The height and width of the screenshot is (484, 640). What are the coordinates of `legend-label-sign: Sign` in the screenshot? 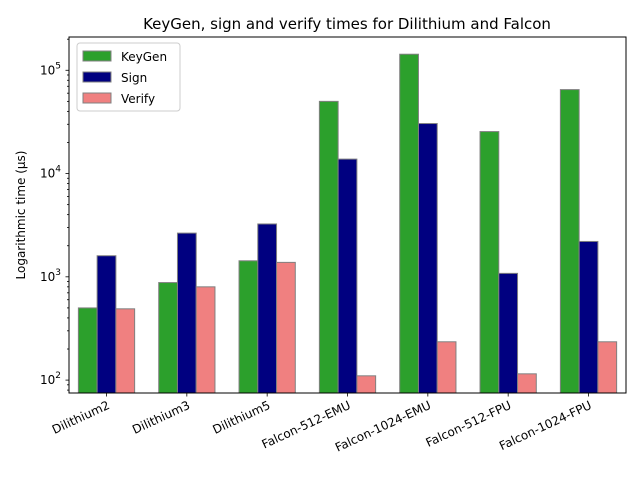 It's located at (134, 78).